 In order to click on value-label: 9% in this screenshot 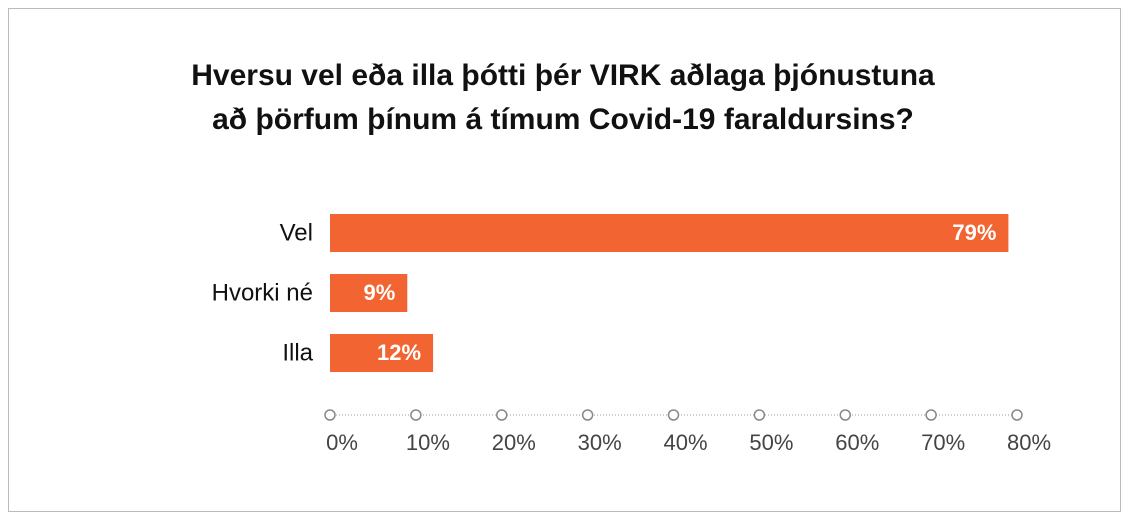, I will do `click(379, 292)`.